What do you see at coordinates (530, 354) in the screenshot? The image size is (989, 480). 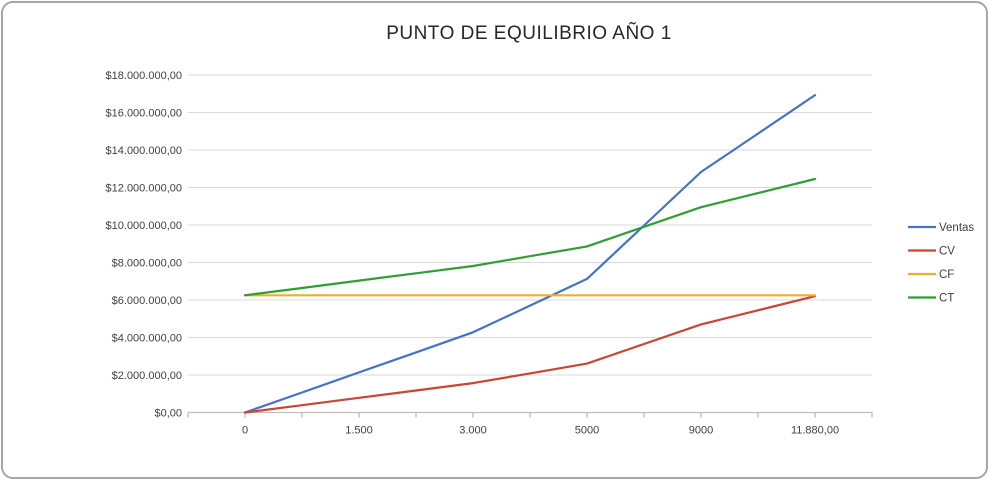 I see `series-line-cv` at bounding box center [530, 354].